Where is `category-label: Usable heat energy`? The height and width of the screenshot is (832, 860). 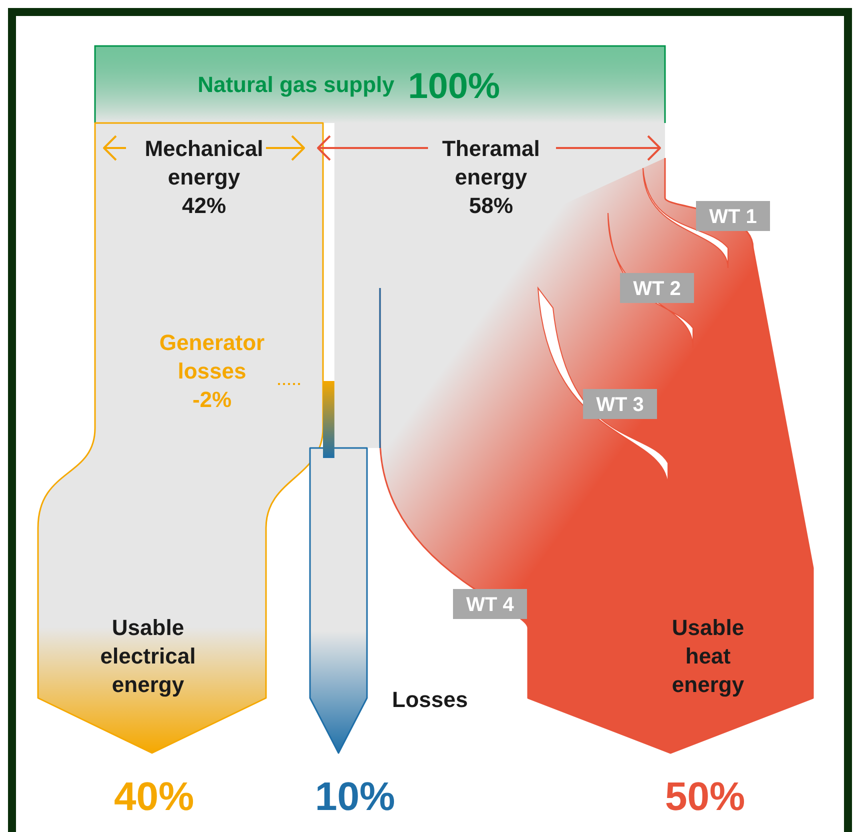 category-label: Usable heat energy is located at coordinates (708, 656).